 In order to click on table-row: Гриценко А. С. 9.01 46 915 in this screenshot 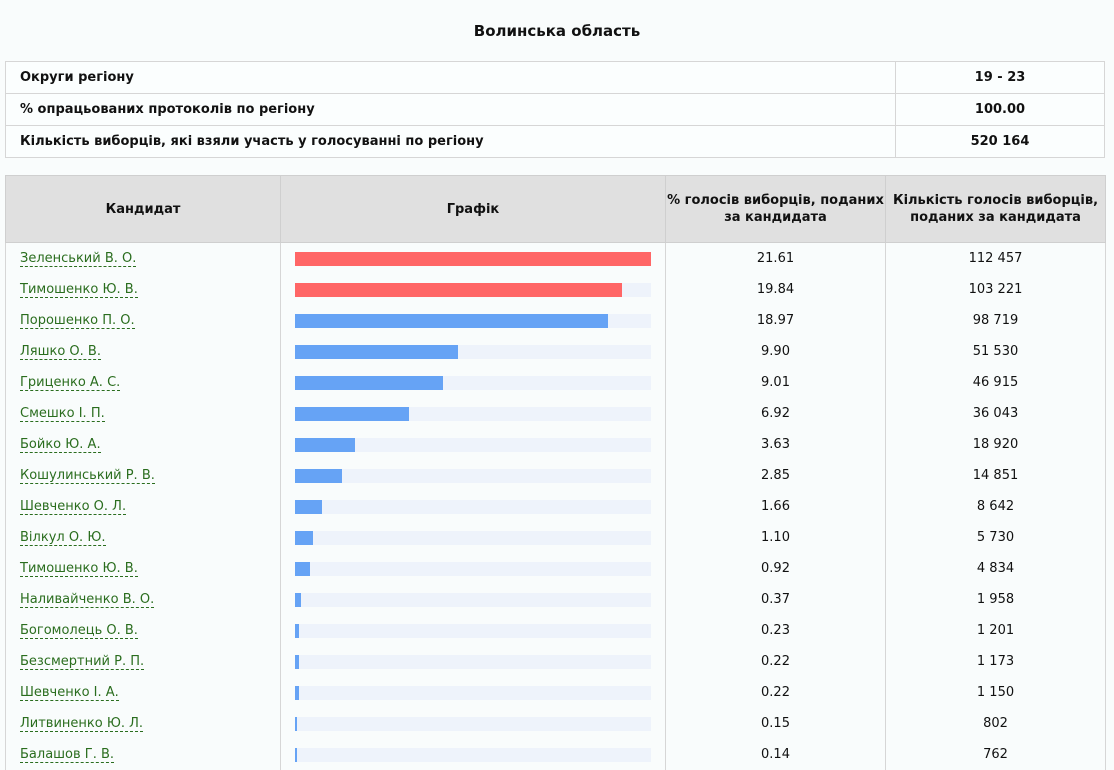, I will do `click(555, 382)`.